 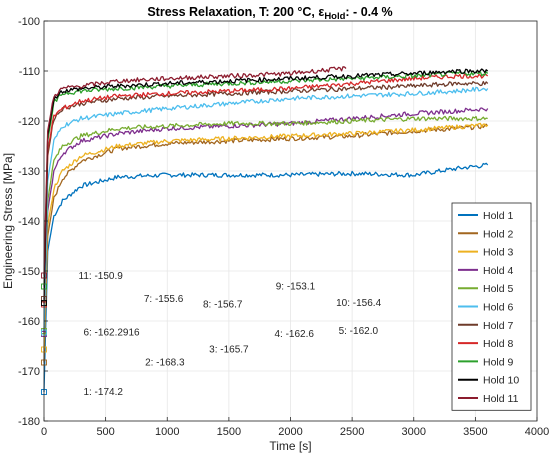 What do you see at coordinates (296, 287) in the screenshot?
I see `annotation-label: 9: -153.1` at bounding box center [296, 287].